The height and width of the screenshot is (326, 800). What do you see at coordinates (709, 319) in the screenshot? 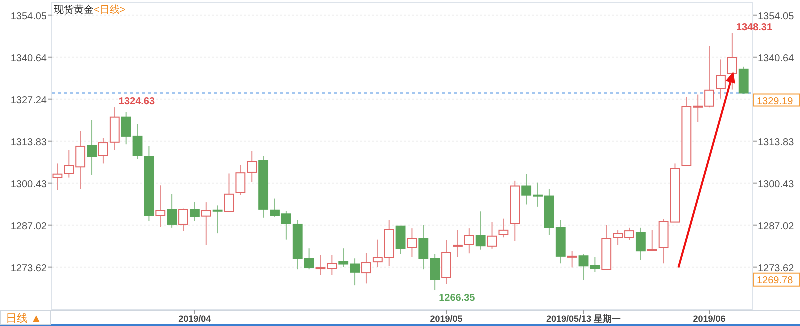
I see `x-tick-label: 2019/06` at bounding box center [709, 319].